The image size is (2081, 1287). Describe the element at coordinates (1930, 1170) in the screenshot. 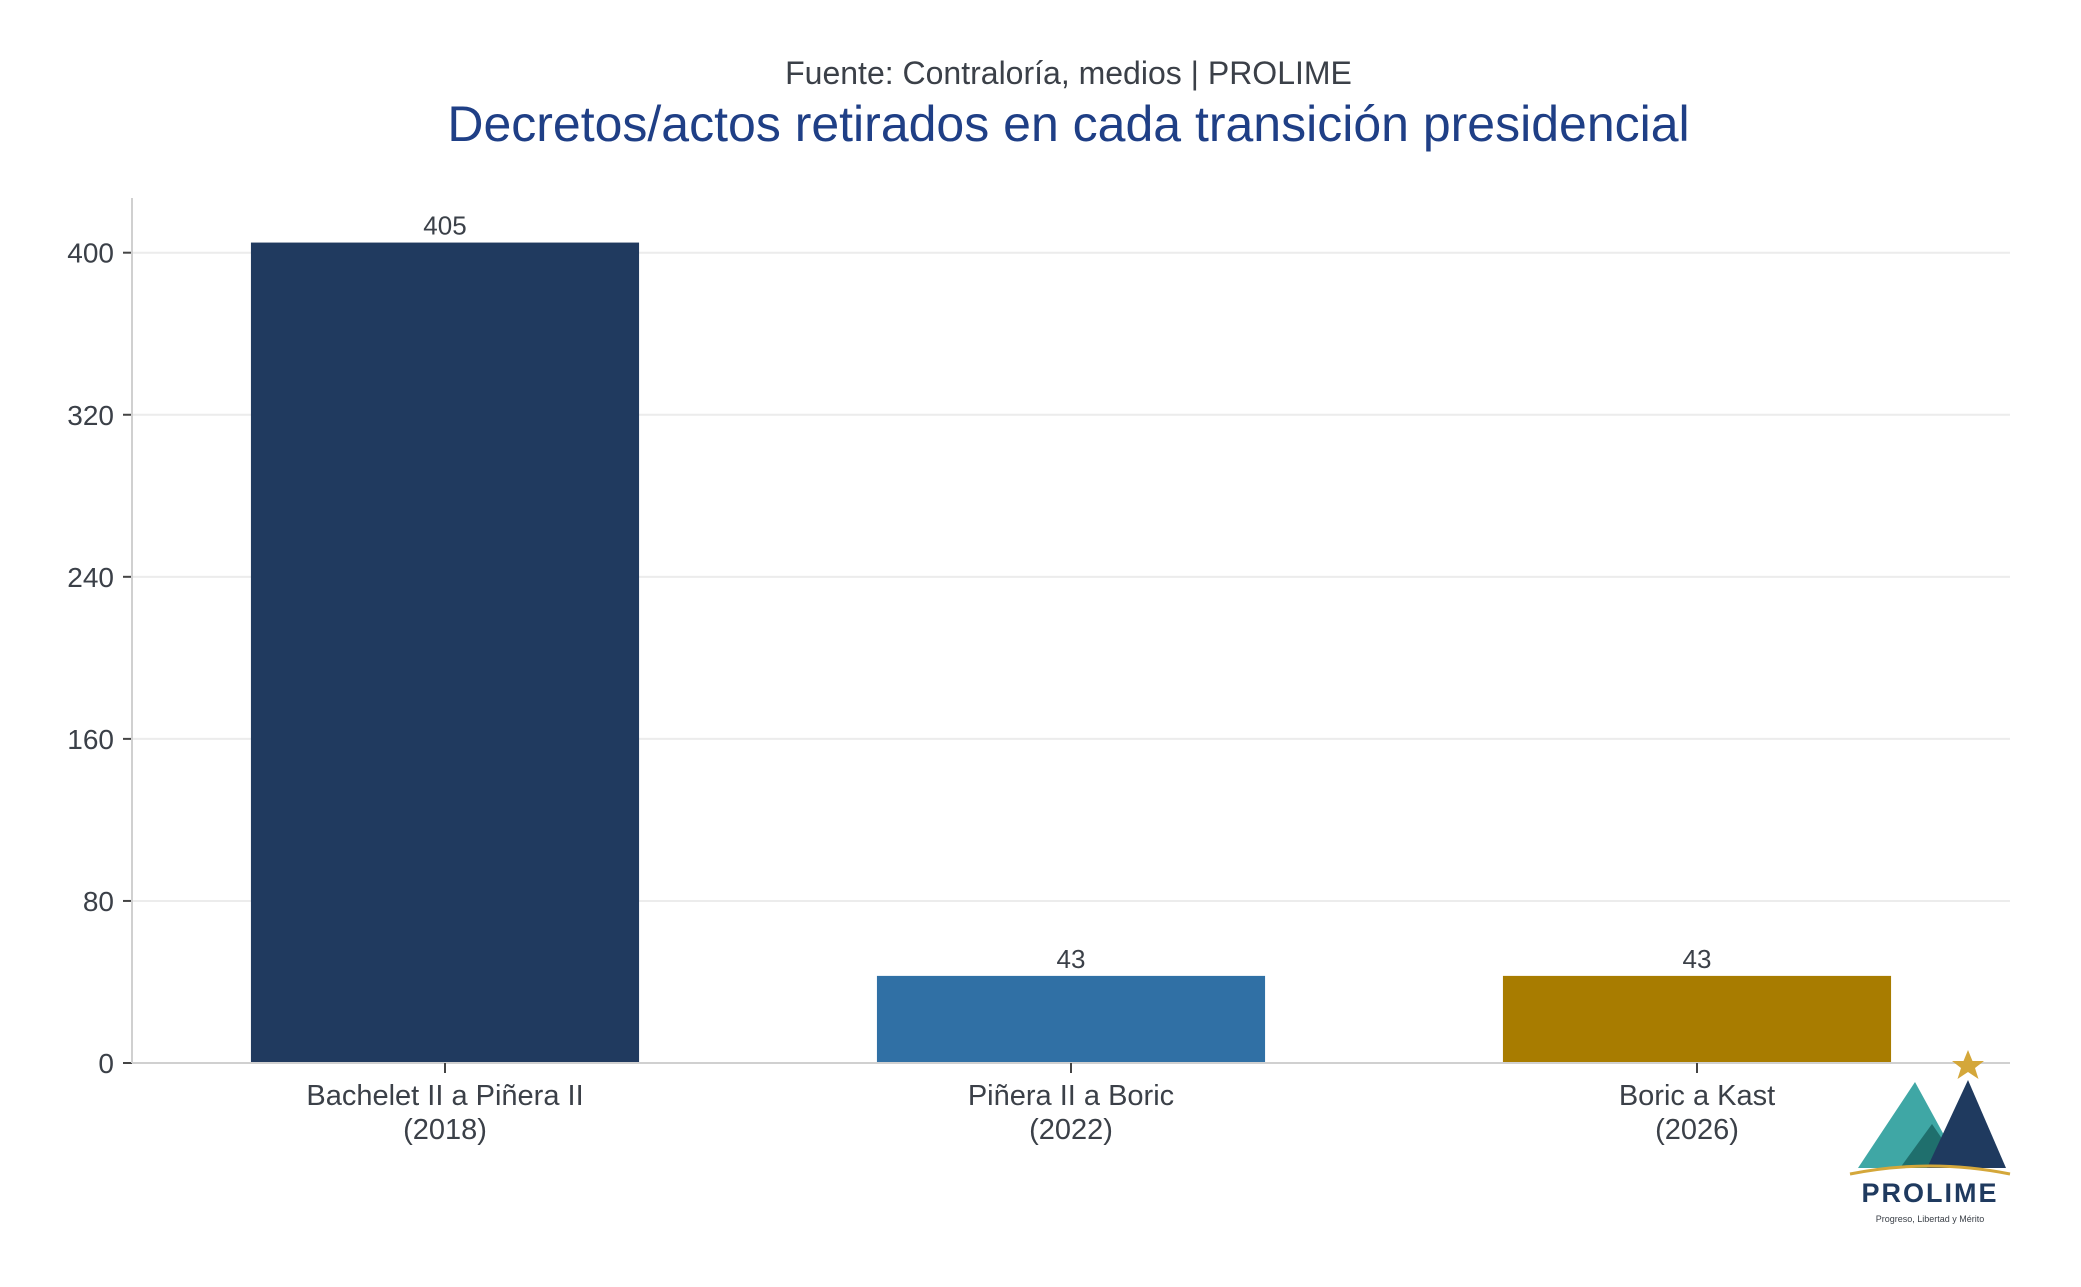

I see `logo-gold-arc` at that location.